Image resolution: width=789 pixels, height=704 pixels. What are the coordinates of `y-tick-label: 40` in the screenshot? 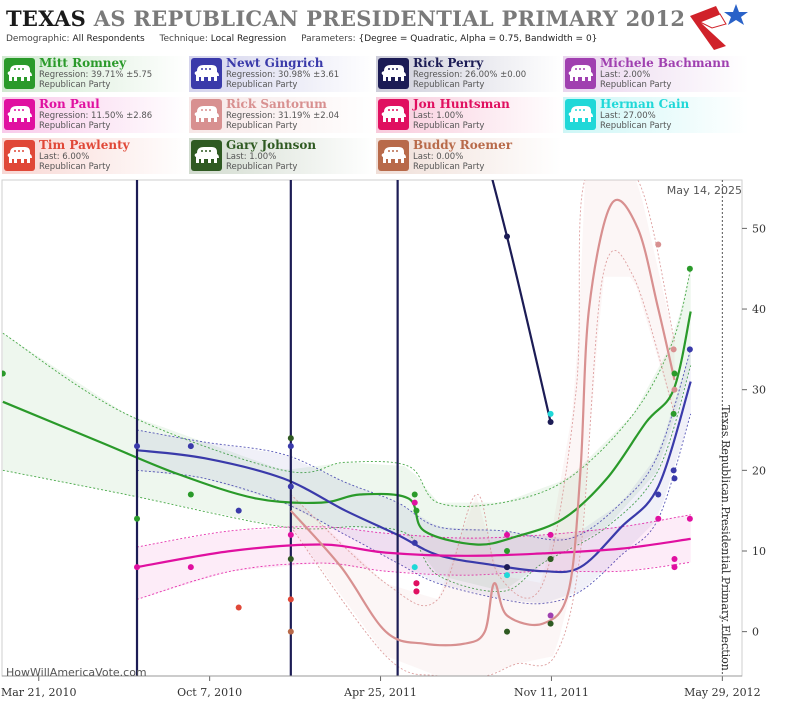 It's located at (759, 309).